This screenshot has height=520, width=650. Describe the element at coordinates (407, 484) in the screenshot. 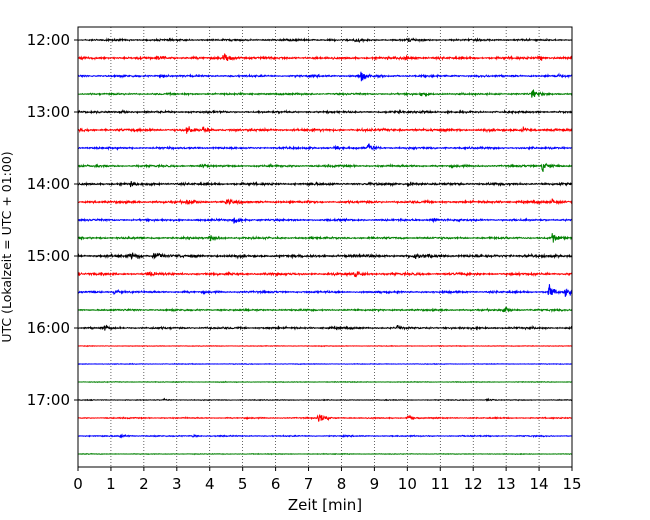

I see `x-tick-label: 10` at that location.